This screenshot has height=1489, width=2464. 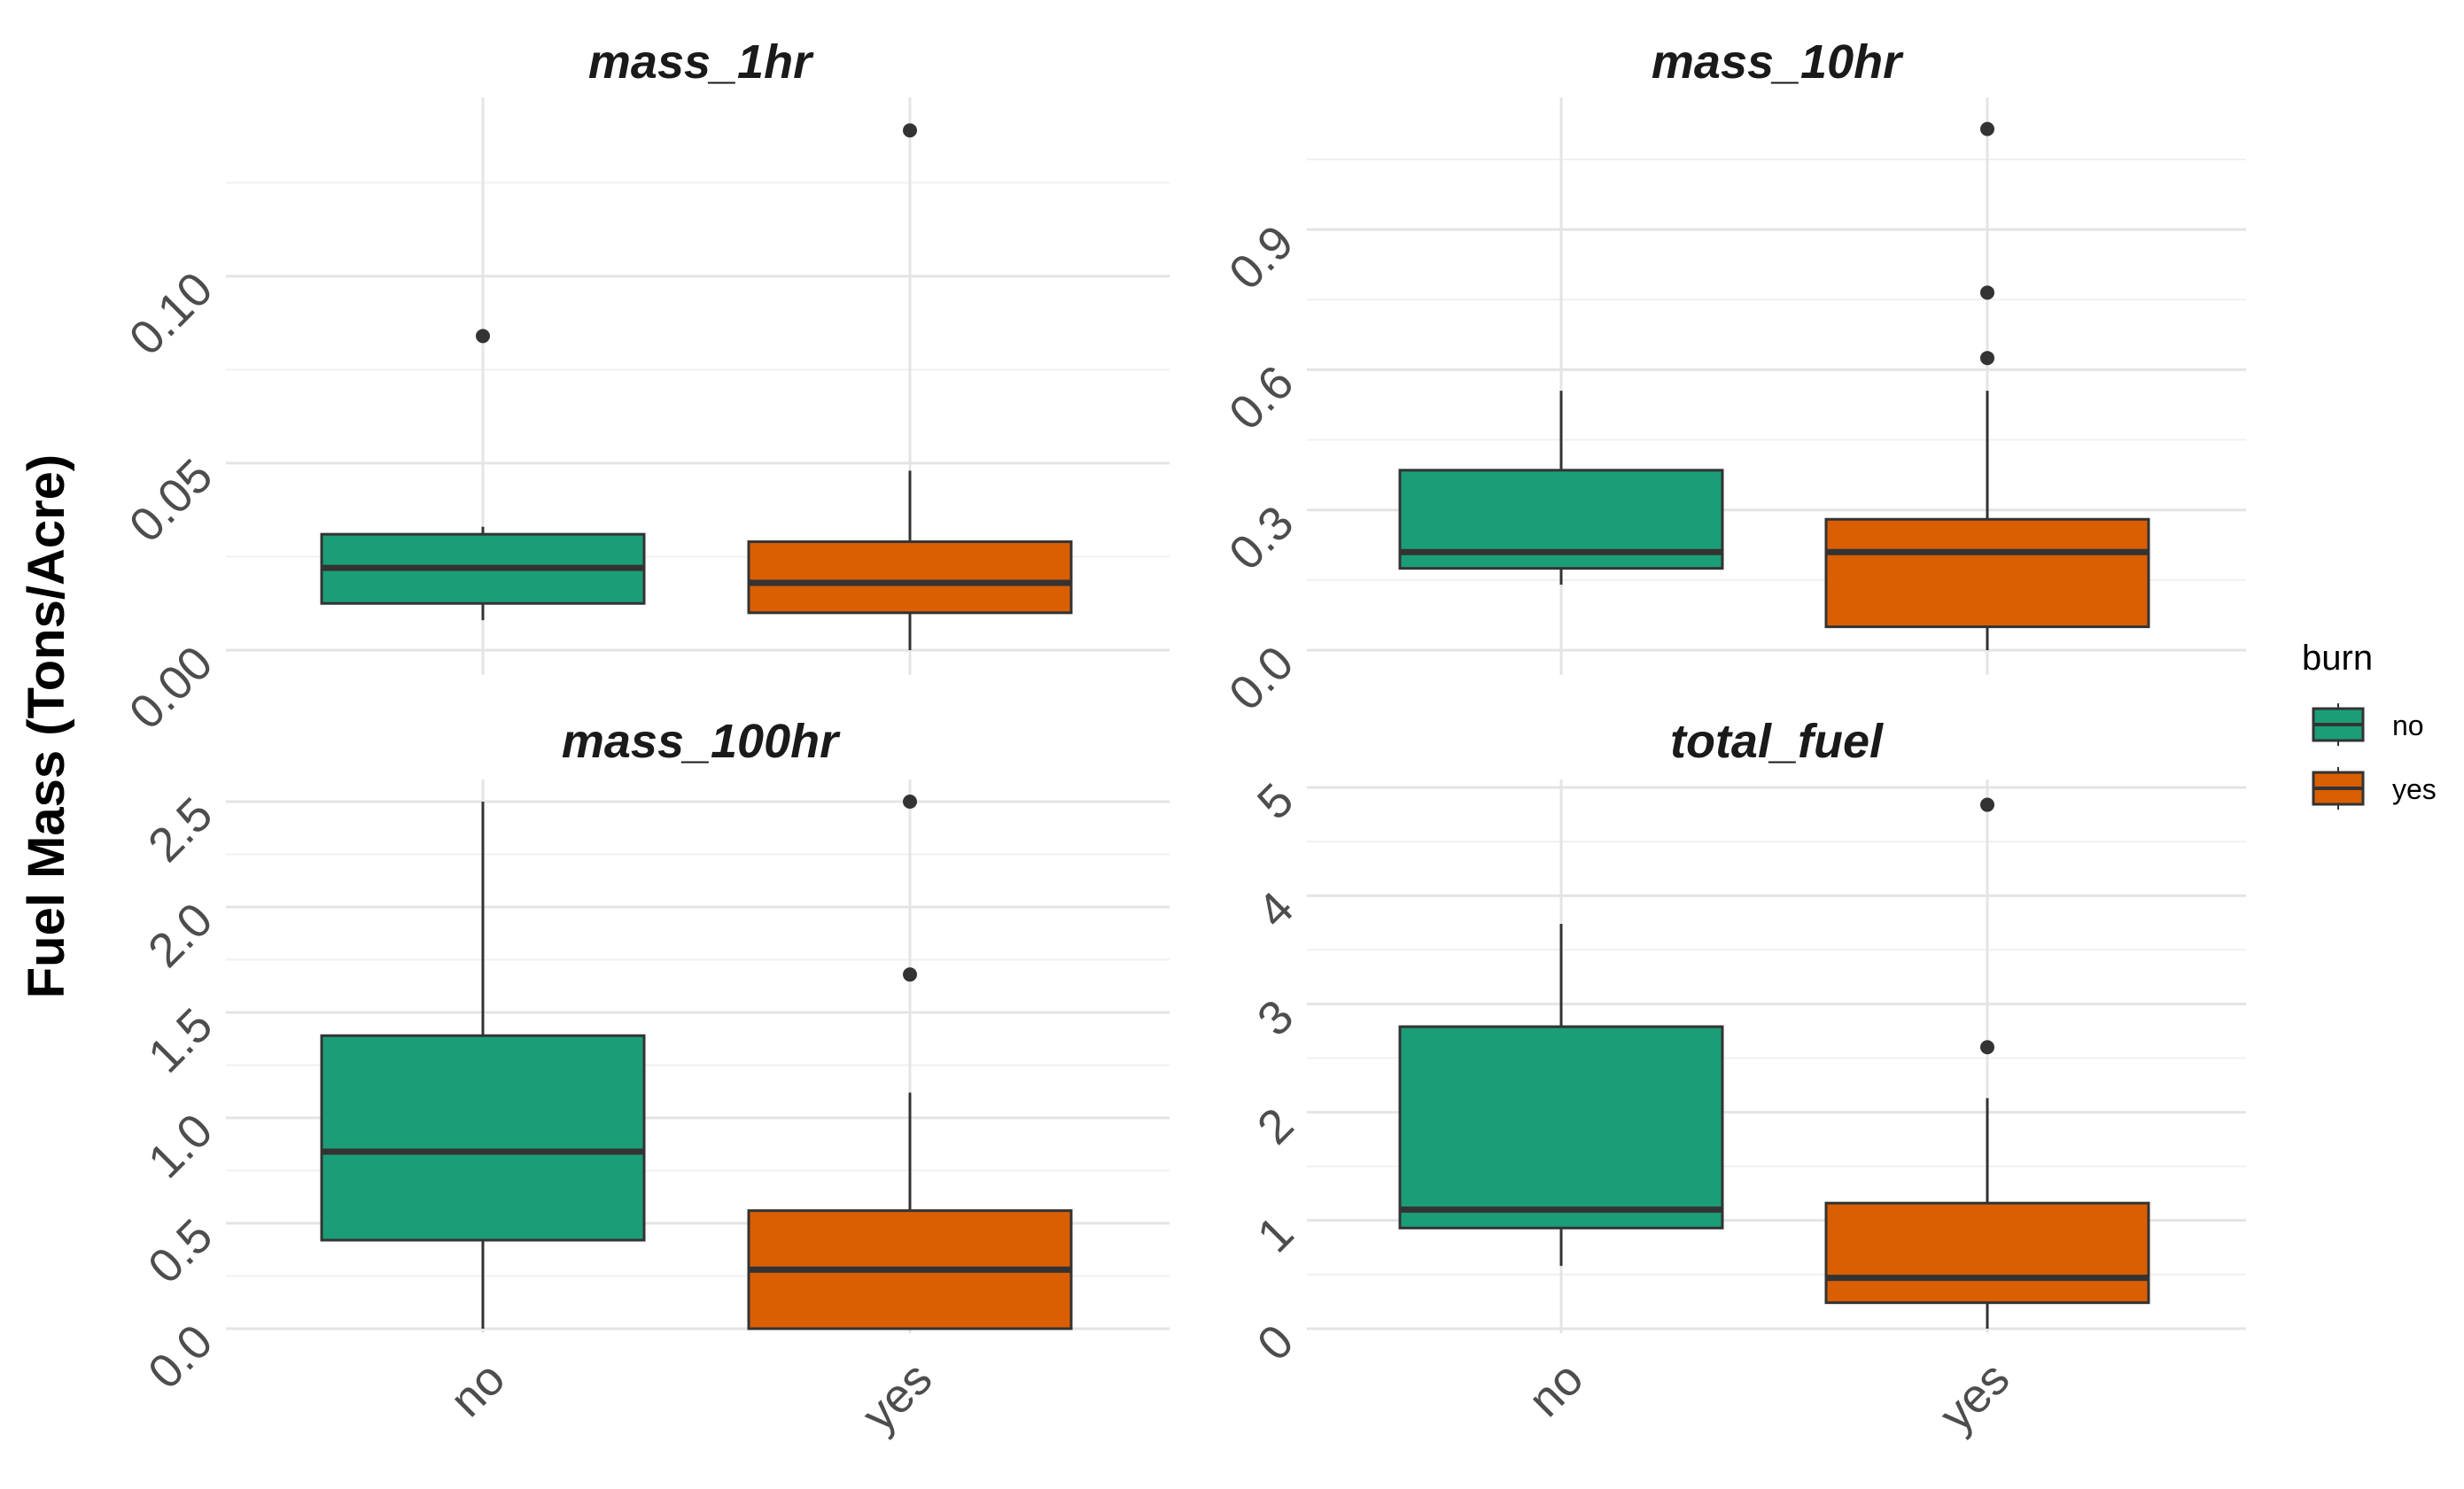 What do you see at coordinates (180, 936) in the screenshot?
I see `y-tick-label: 2.0` at bounding box center [180, 936].